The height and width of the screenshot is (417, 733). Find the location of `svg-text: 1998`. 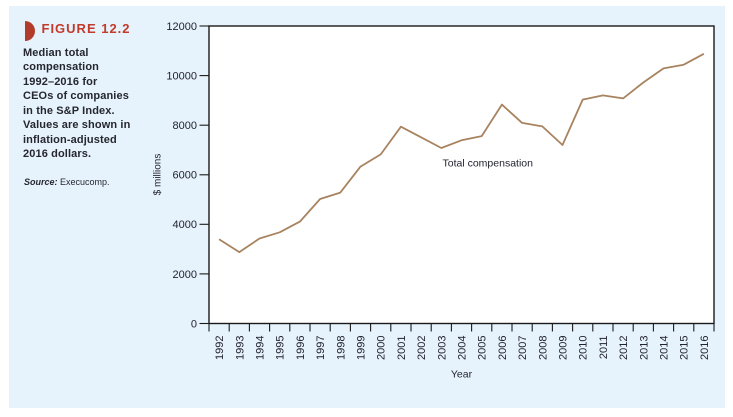

svg-text: 1998 is located at coordinates (341, 348).